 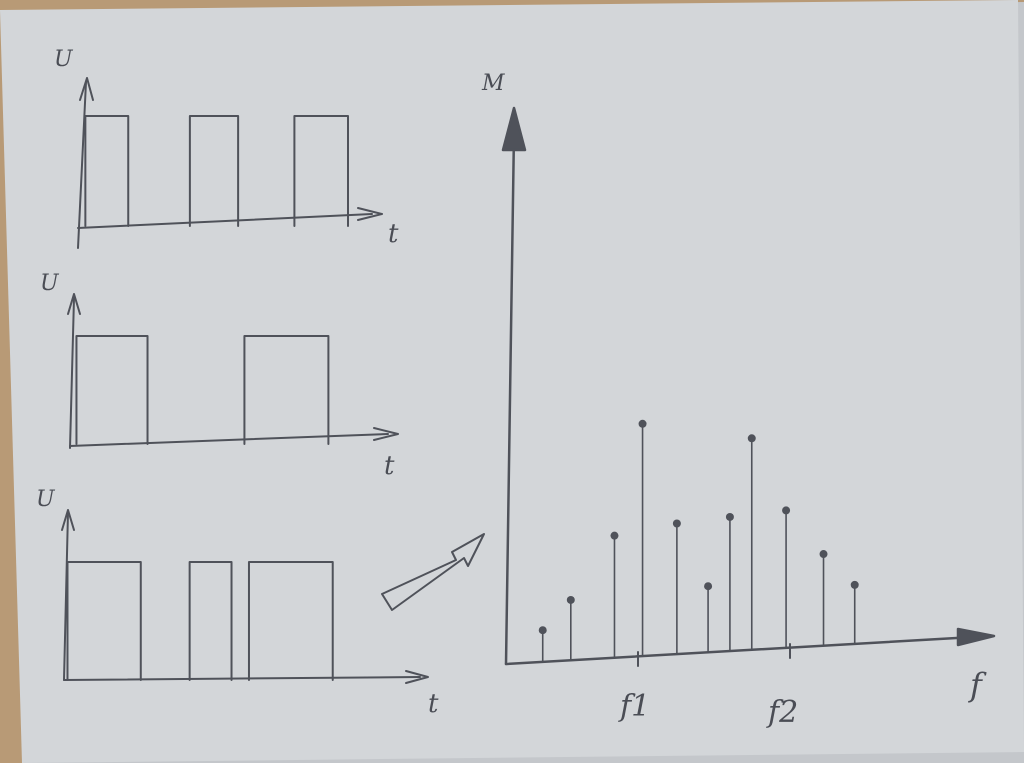 What do you see at coordinates (740, 650) in the screenshot?
I see `spectrum-x-axis` at bounding box center [740, 650].